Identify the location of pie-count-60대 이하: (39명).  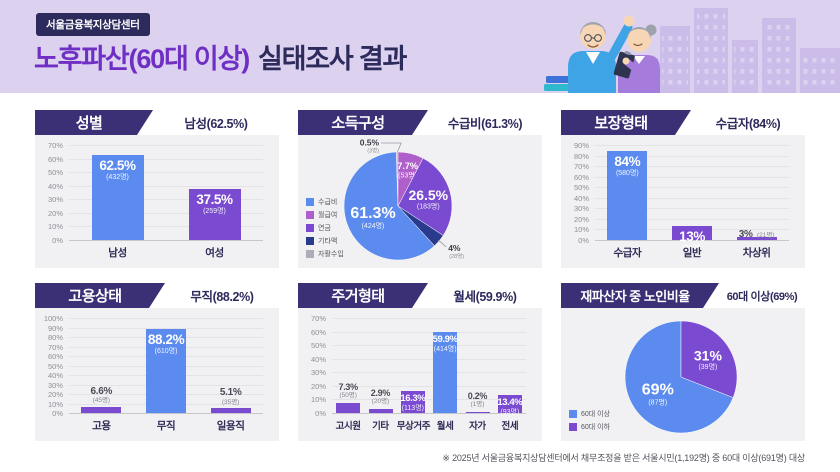
(707, 366).